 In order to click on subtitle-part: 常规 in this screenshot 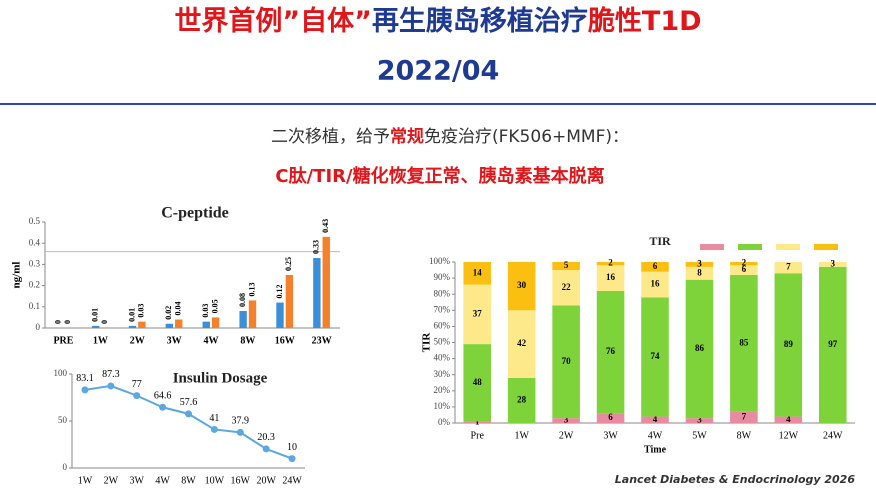, I will do `click(407, 136)`.